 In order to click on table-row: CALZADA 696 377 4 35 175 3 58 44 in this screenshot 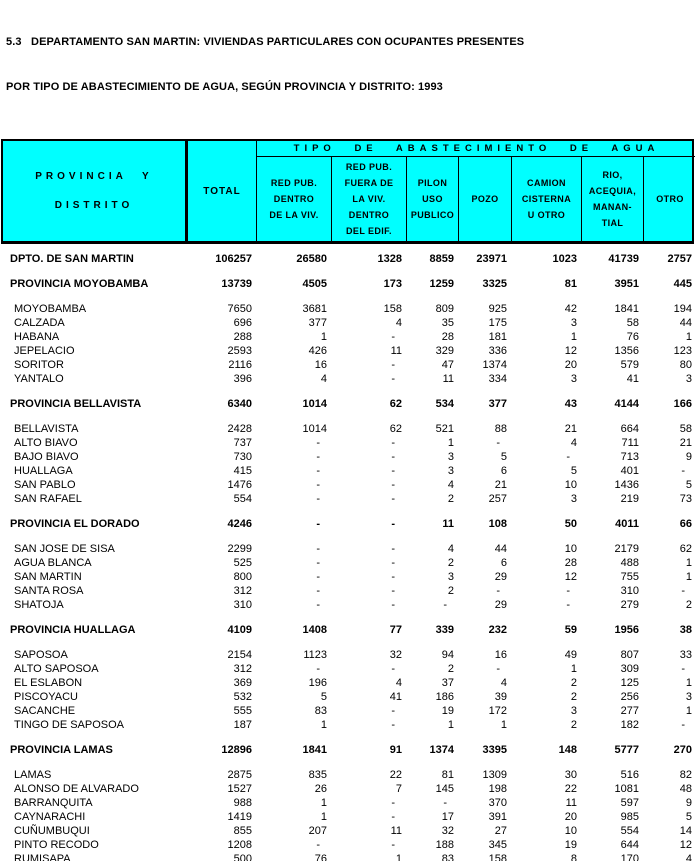, I will do `click(347, 323)`.